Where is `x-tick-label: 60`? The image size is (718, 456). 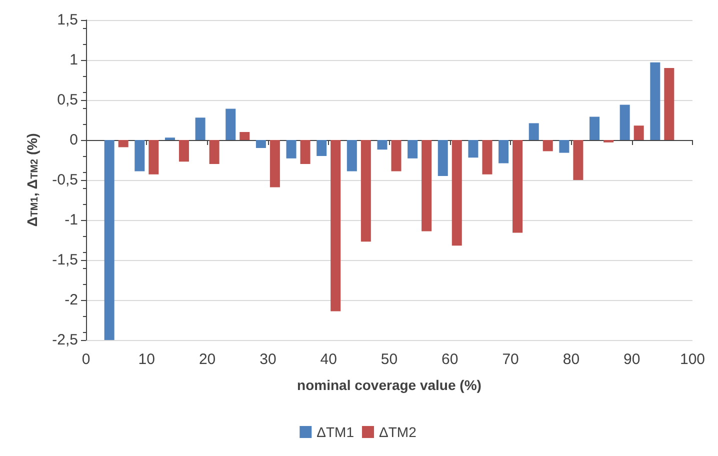 x-tick-label: 60 is located at coordinates (450, 359).